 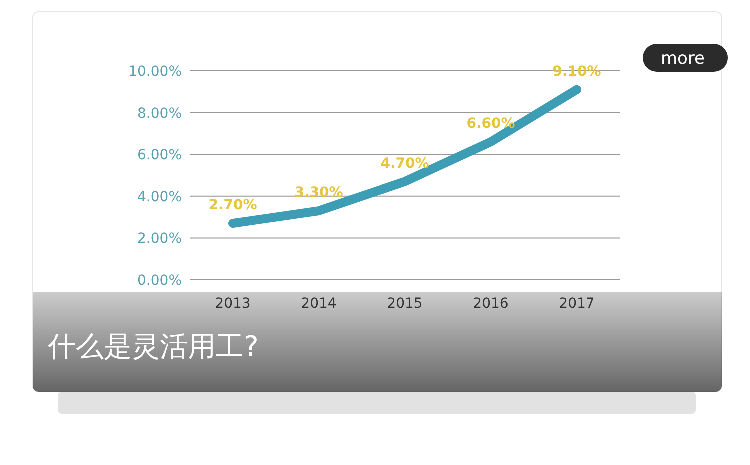 What do you see at coordinates (319, 304) in the screenshot?
I see `x-tick-label: 2014` at bounding box center [319, 304].